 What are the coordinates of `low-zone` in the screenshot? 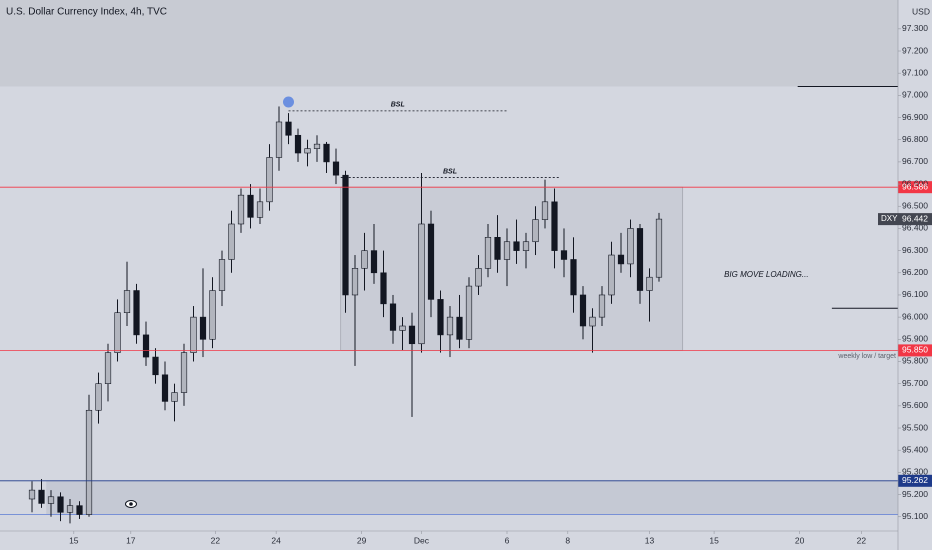 It's located at (472, 497).